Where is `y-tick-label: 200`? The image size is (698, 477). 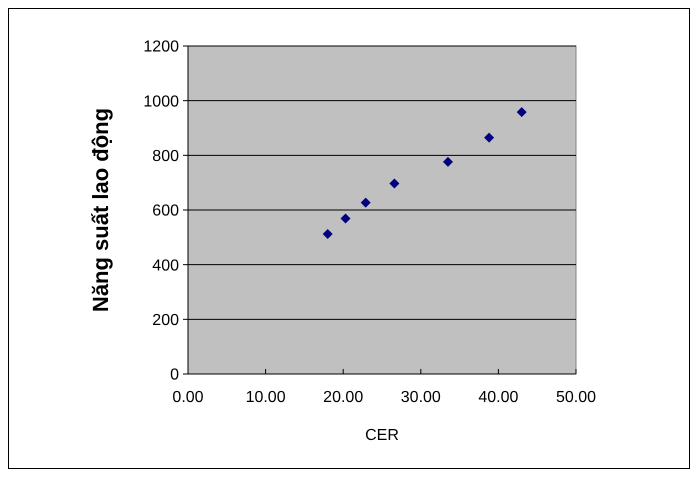
y-tick-label: 200 is located at coordinates (166, 320).